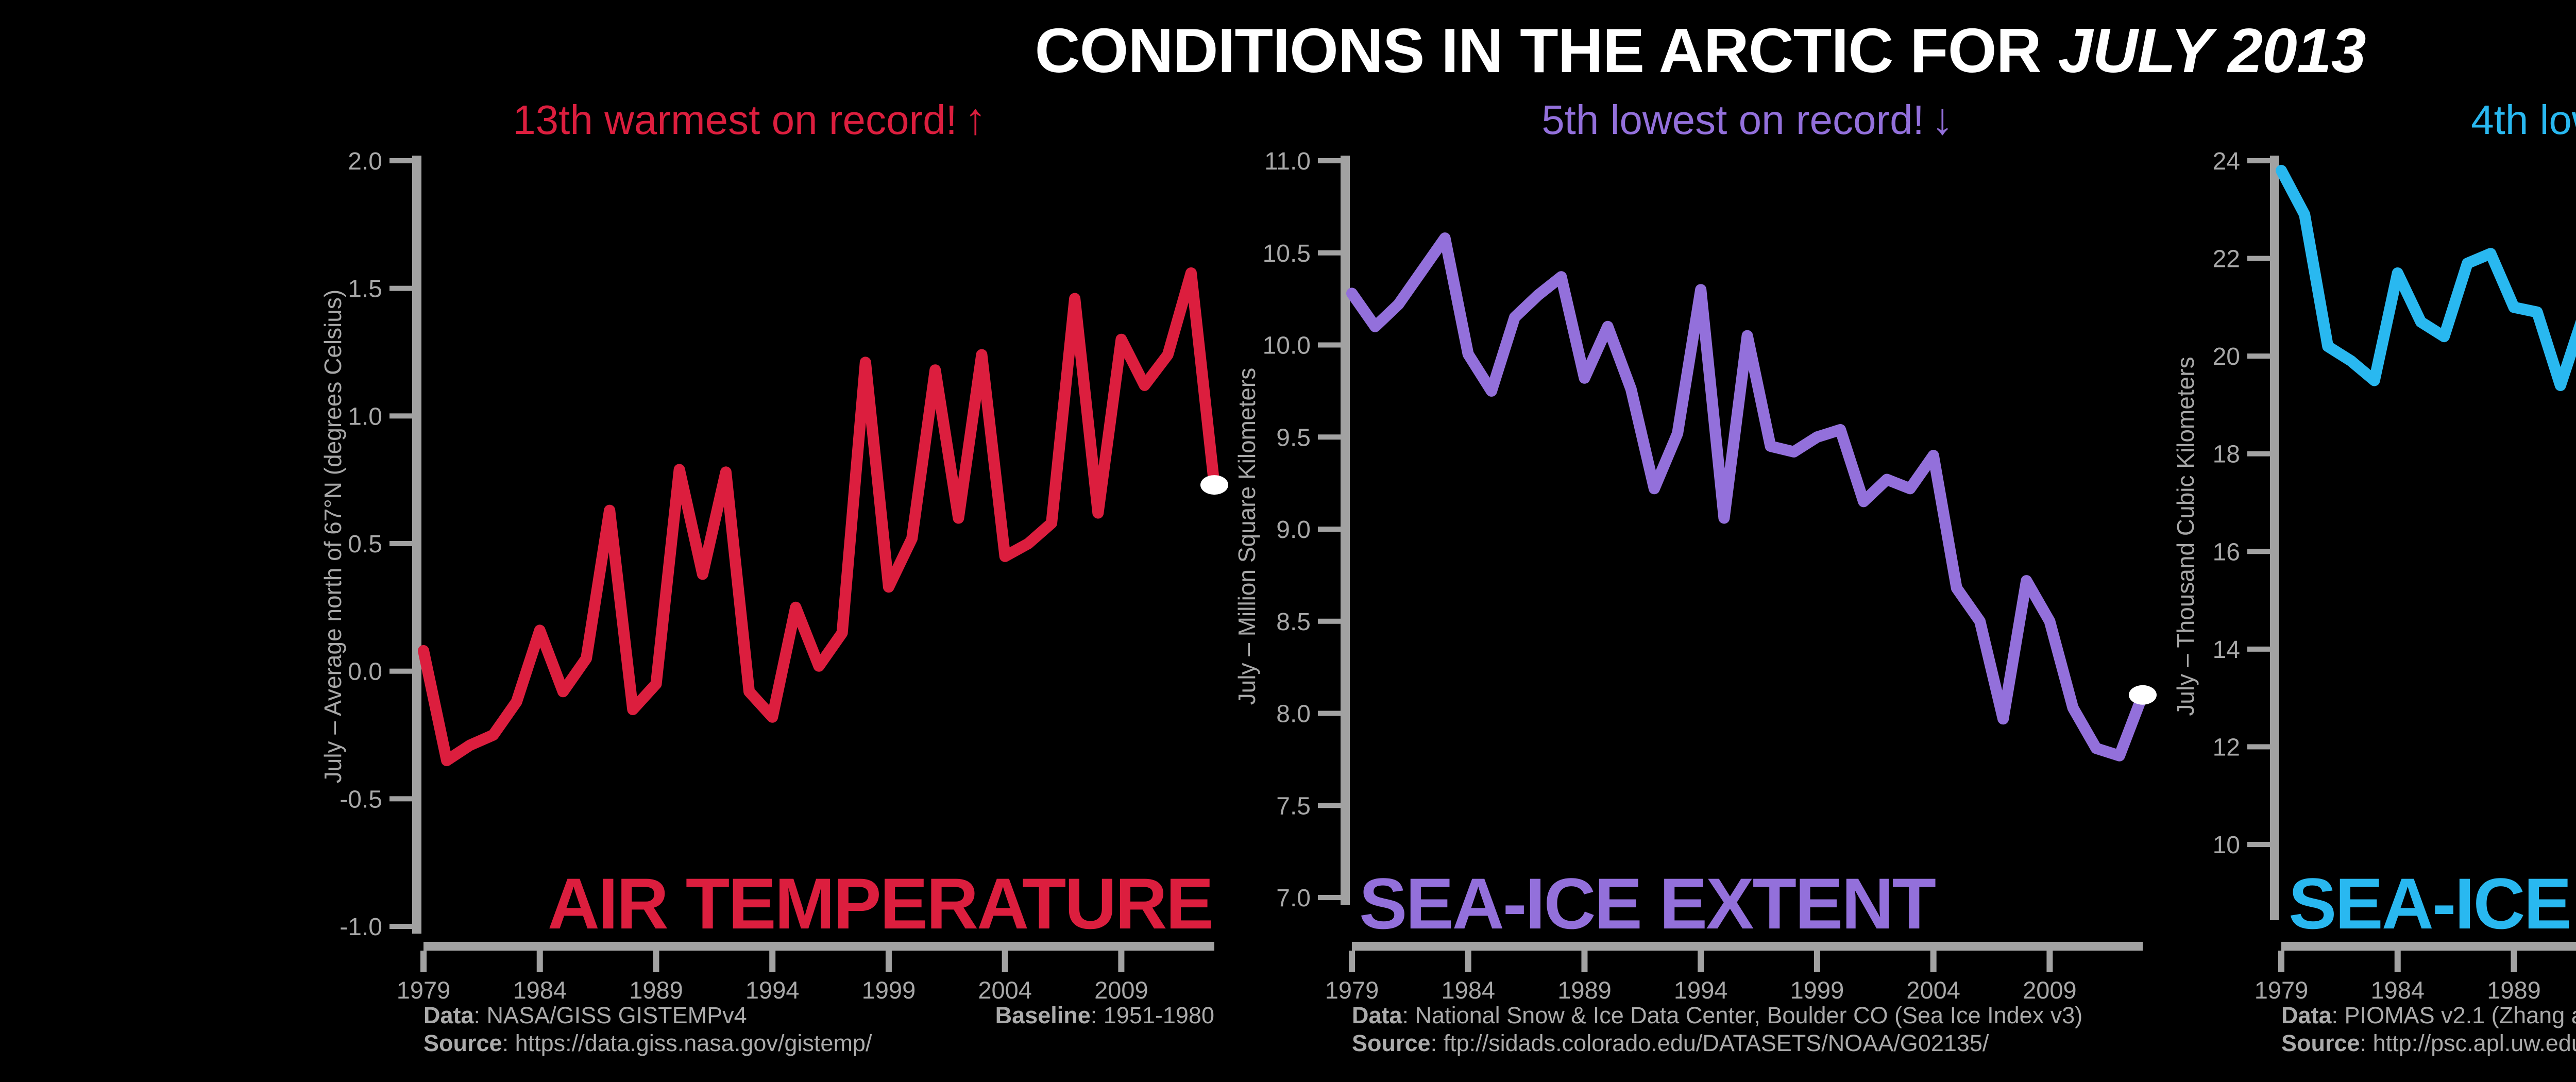  Describe the element at coordinates (1293, 437) in the screenshot. I see `y-tick-label: 9.5` at that location.